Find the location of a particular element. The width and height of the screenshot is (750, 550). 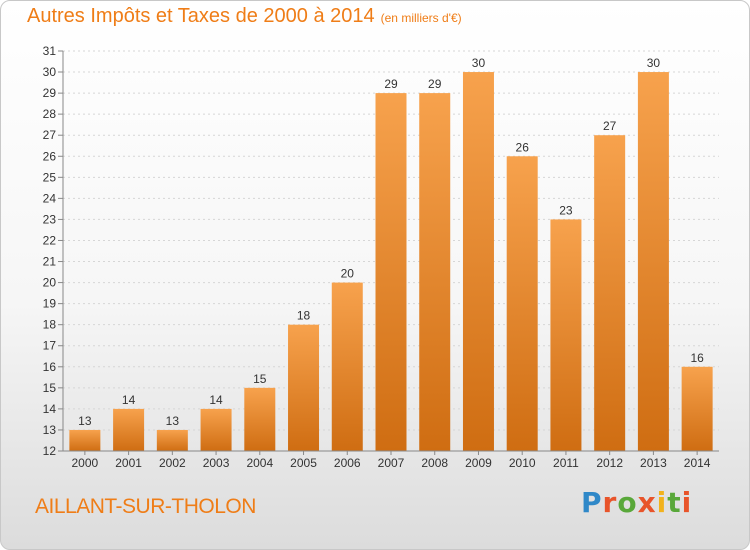

x-tick-label-2012: 2012 is located at coordinates (609, 463).